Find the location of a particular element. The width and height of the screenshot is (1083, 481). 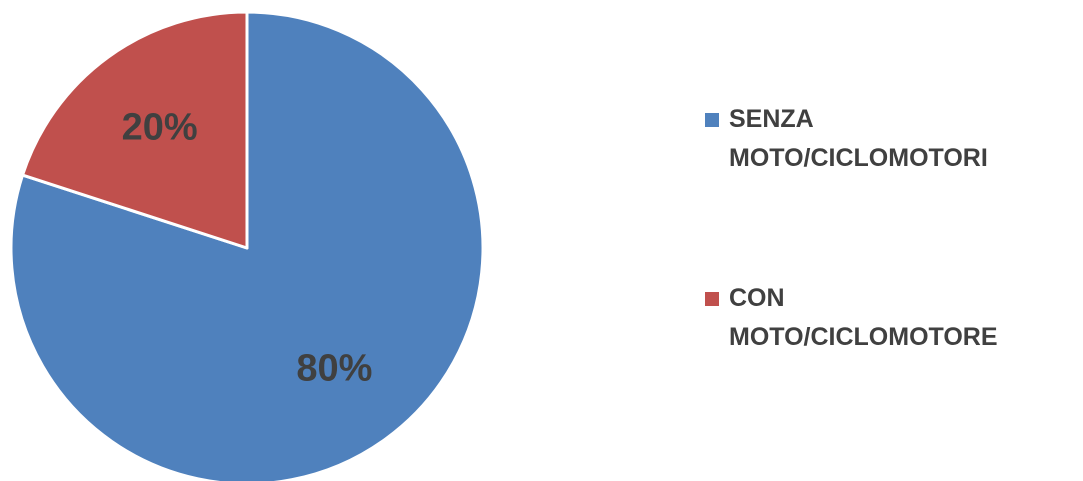

legend-label-con: CON MOTO/CICLOMOTORE is located at coordinates (863, 317).